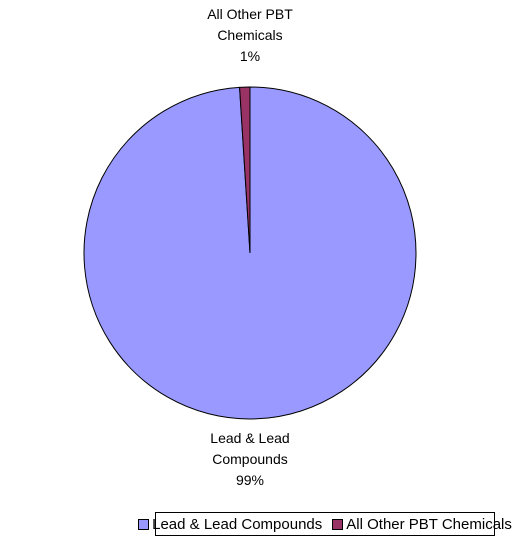  I want to click on slice-label: All Other PBT Chemicals 1%, so click(250, 35).